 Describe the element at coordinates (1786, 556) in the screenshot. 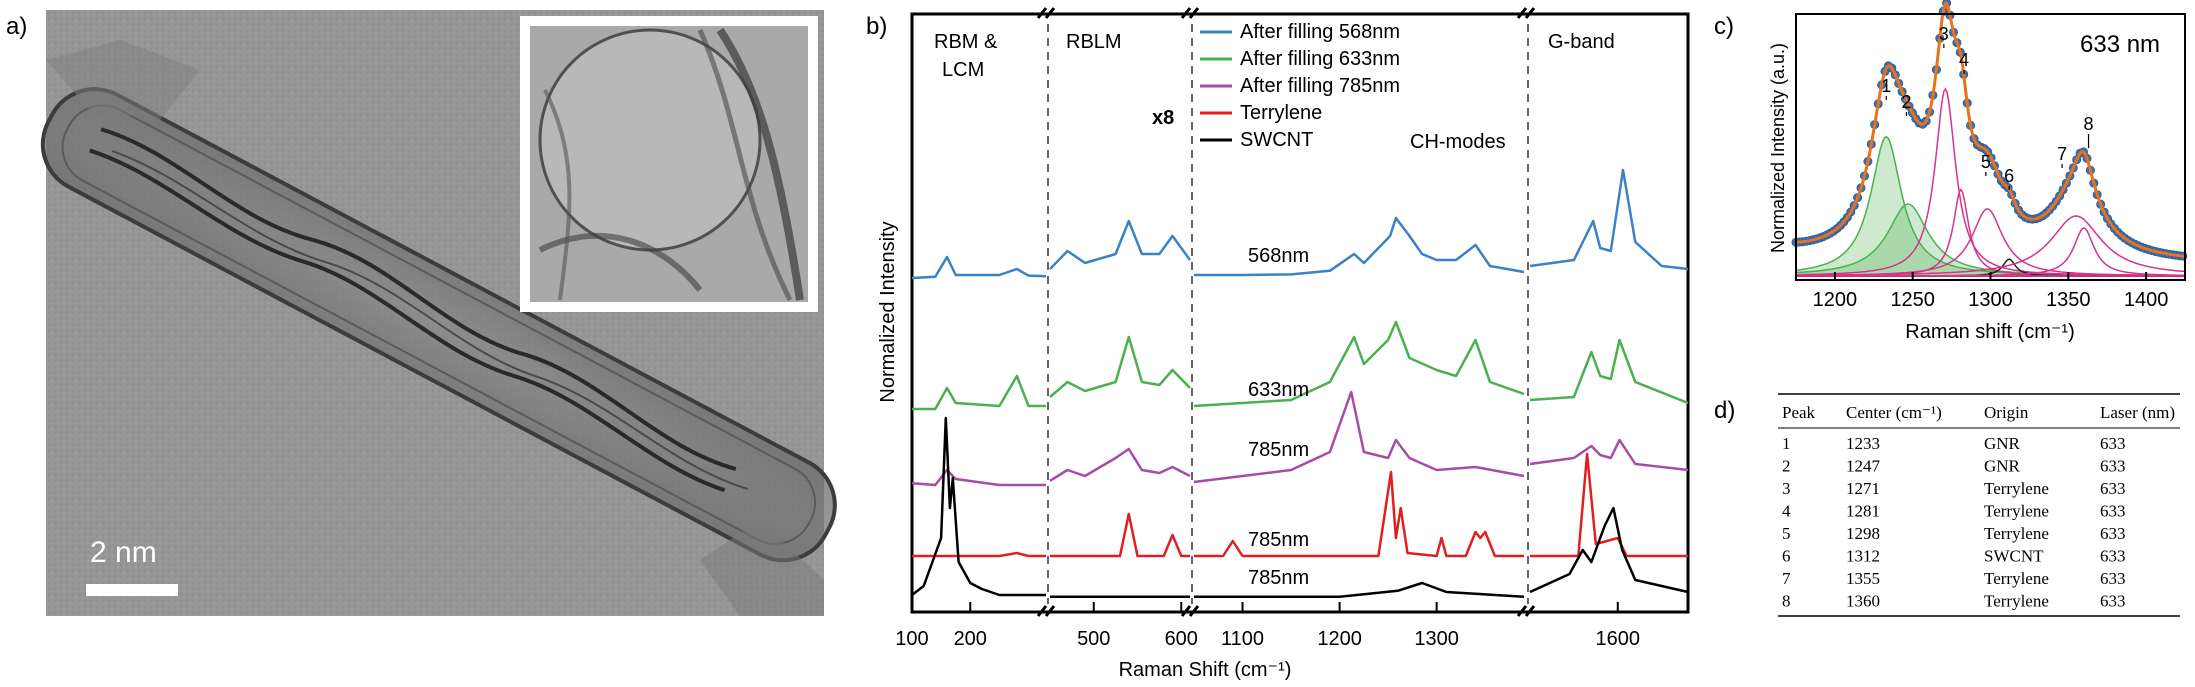

I see `table-cell: 6` at that location.